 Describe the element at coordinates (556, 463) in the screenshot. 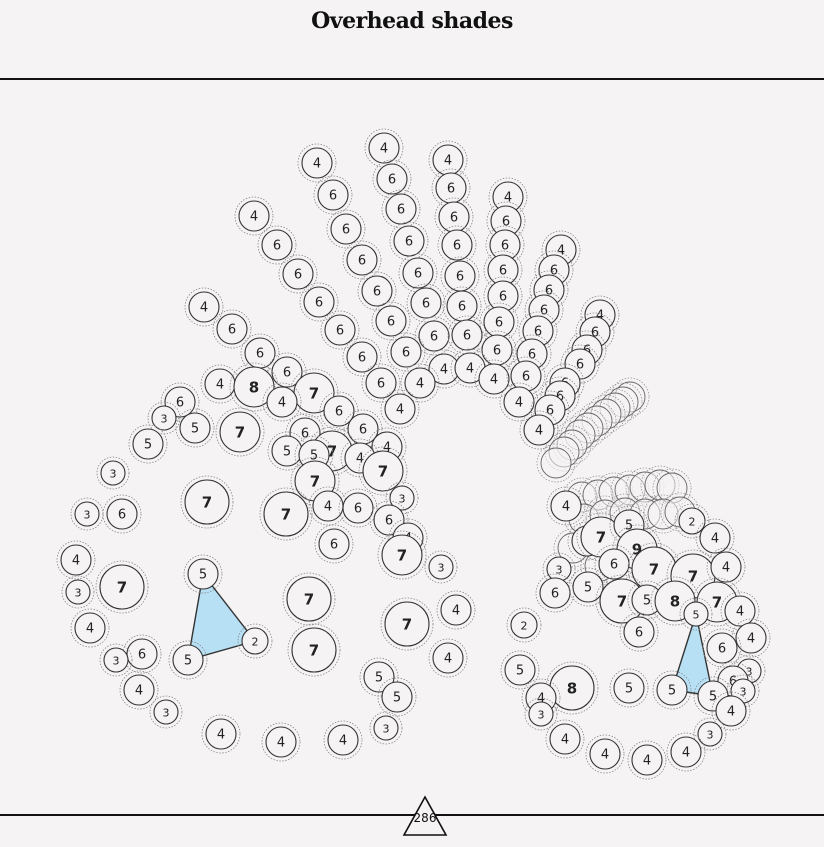

I see `faint-circle` at that location.